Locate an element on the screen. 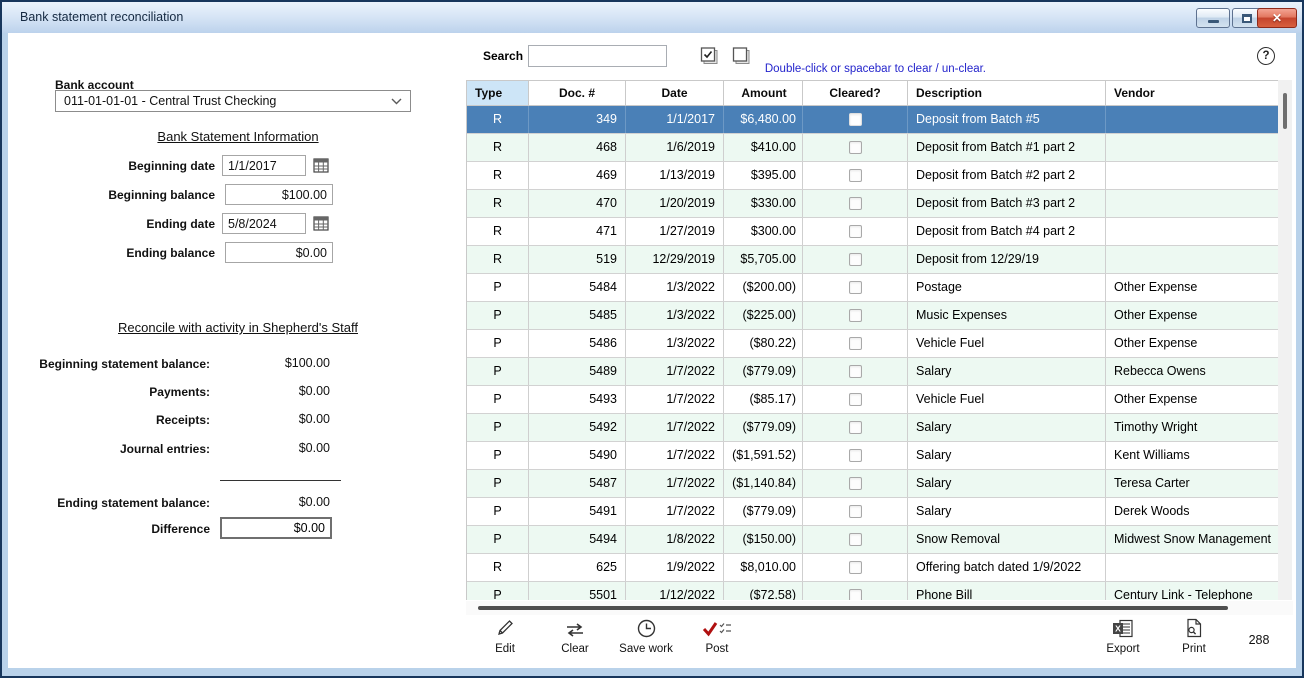 The image size is (1304, 678). clock-icon is located at coordinates (646, 627).